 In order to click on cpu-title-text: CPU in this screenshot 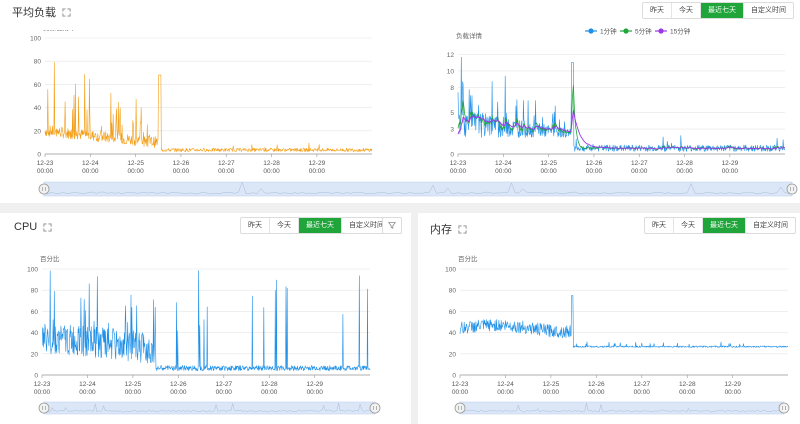, I will do `click(26, 227)`.